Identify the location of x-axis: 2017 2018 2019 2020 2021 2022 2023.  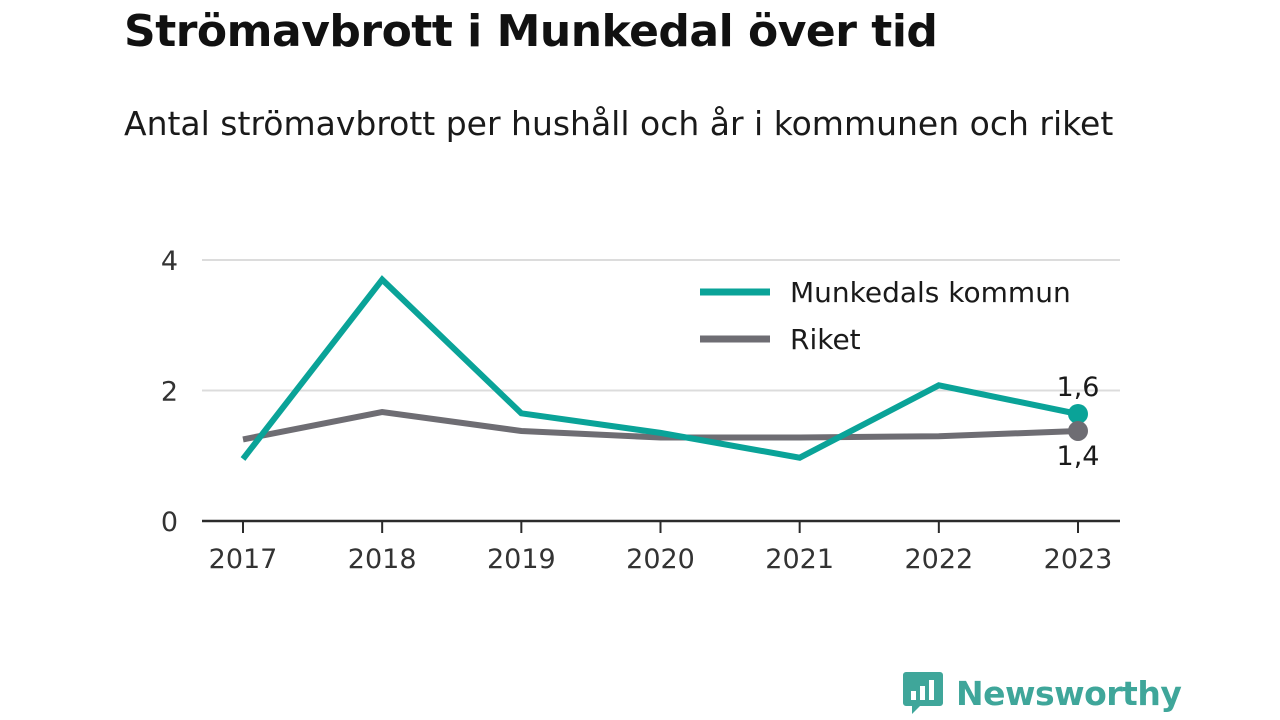
(661, 547).